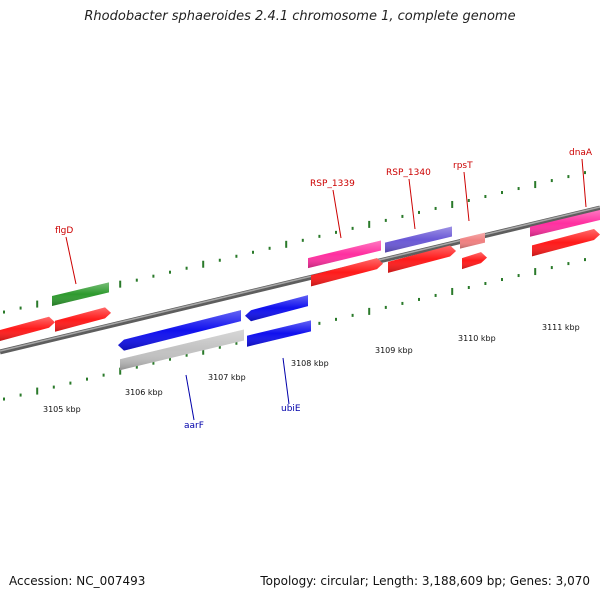 The width and height of the screenshot is (600, 600). I want to click on cds-arrow-5-shading, so click(474, 261).